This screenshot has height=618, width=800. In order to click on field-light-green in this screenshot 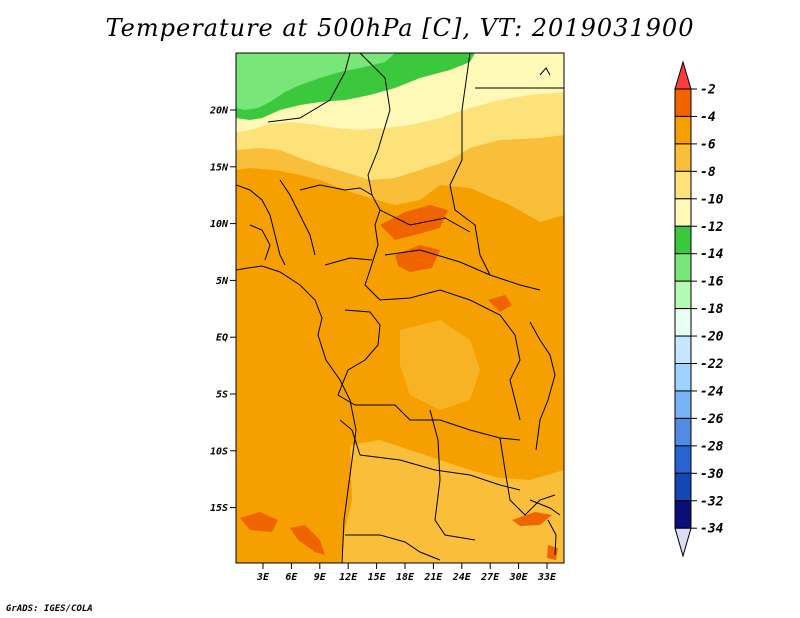, I will do `click(315, 81)`.